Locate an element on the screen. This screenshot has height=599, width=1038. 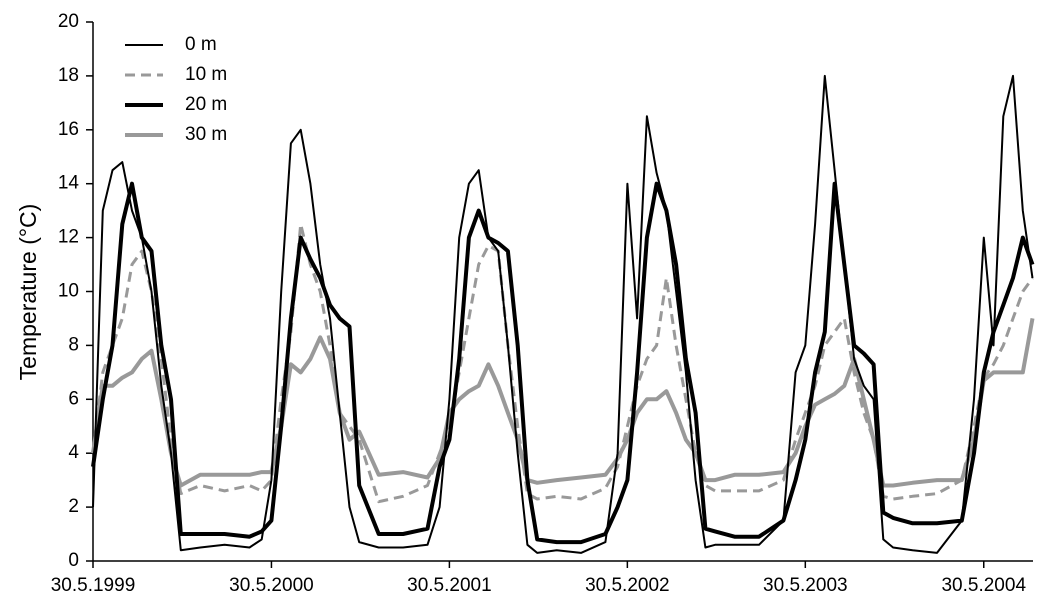
y-tick-label: 10 is located at coordinates (68, 291).